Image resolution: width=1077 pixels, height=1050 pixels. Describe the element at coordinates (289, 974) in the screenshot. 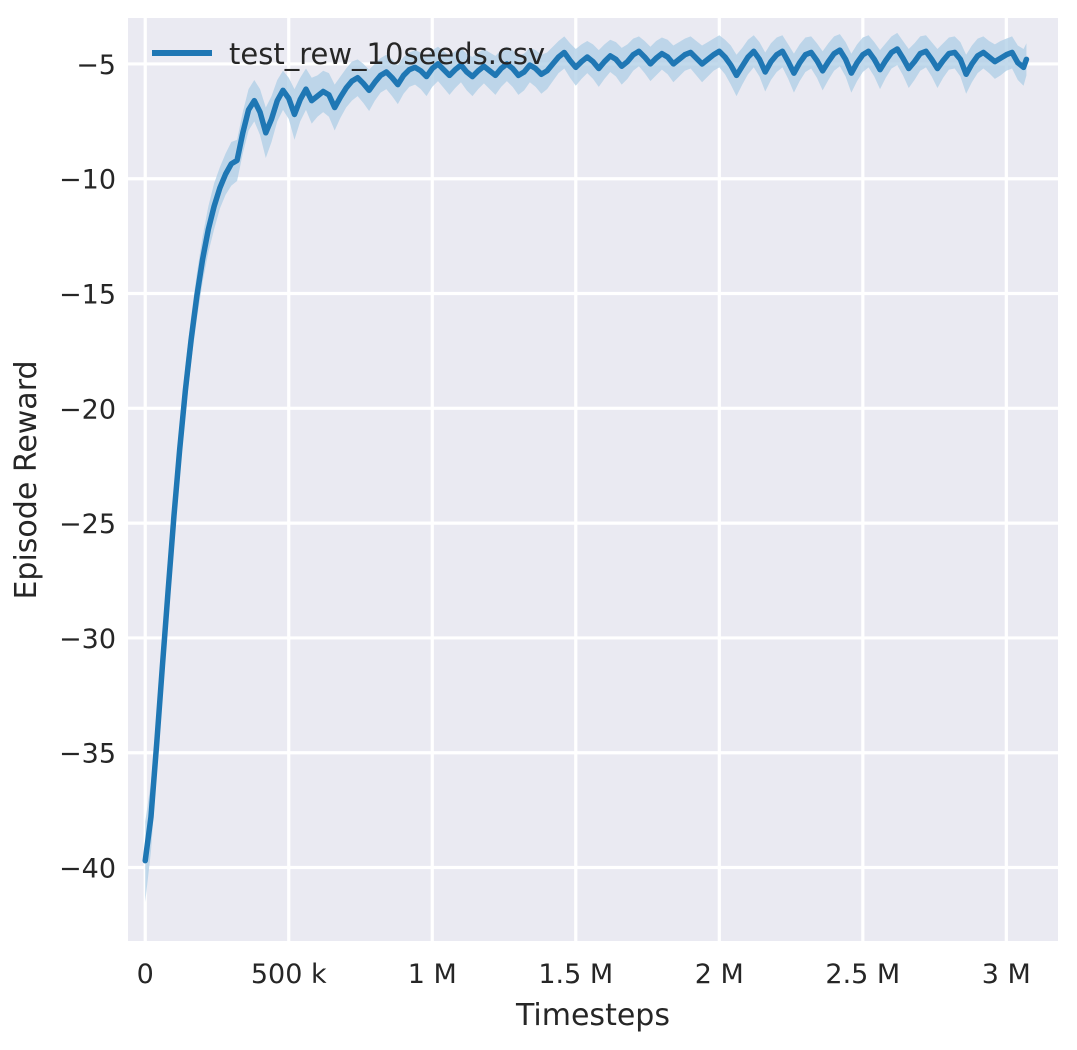

I see `x-tick-label-1: 500 k` at that location.